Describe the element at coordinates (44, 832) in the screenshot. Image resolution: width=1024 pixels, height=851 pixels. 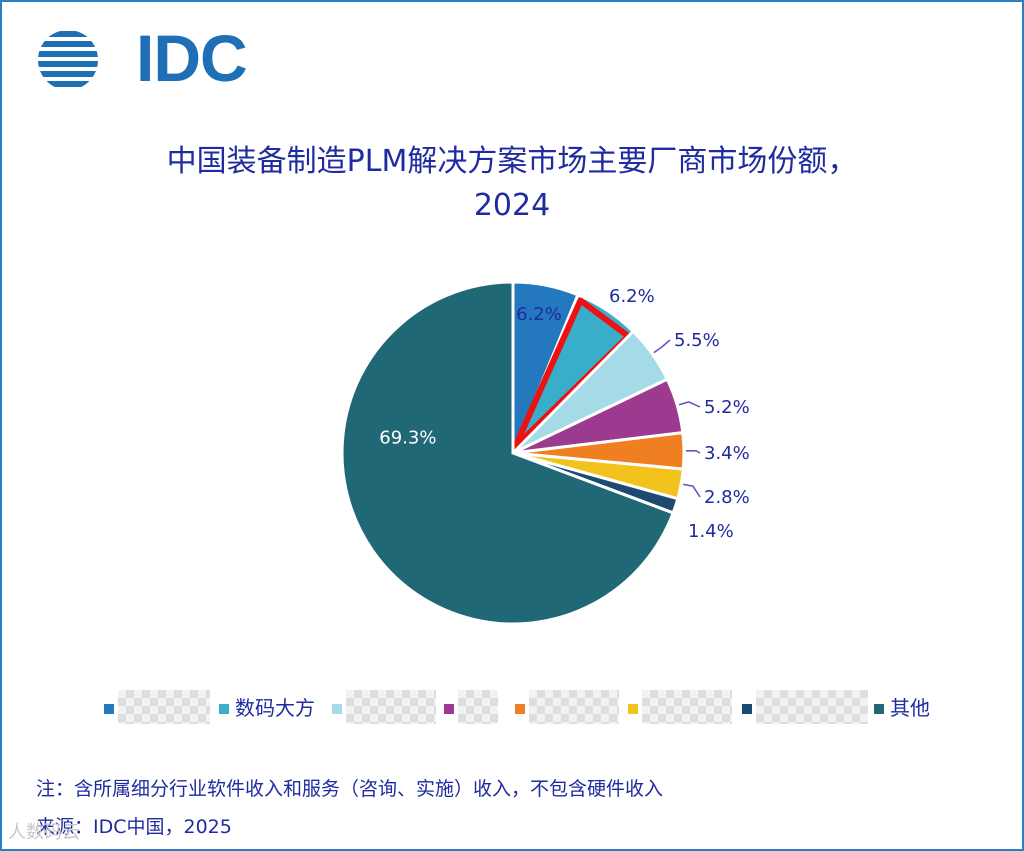
I see `watermark: 人数码云` at that location.